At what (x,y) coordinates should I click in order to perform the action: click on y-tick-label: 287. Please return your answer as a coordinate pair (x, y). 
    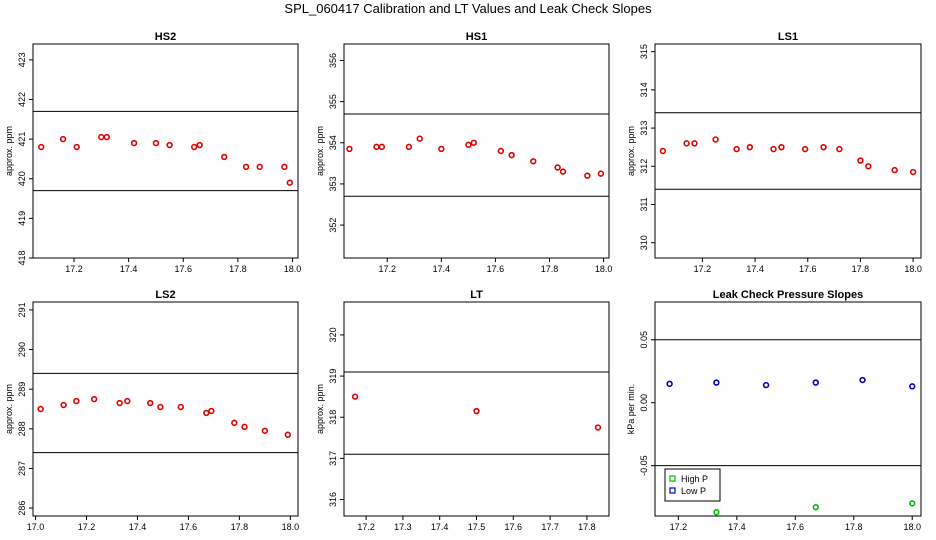
    Looking at the image, I should click on (22, 468).